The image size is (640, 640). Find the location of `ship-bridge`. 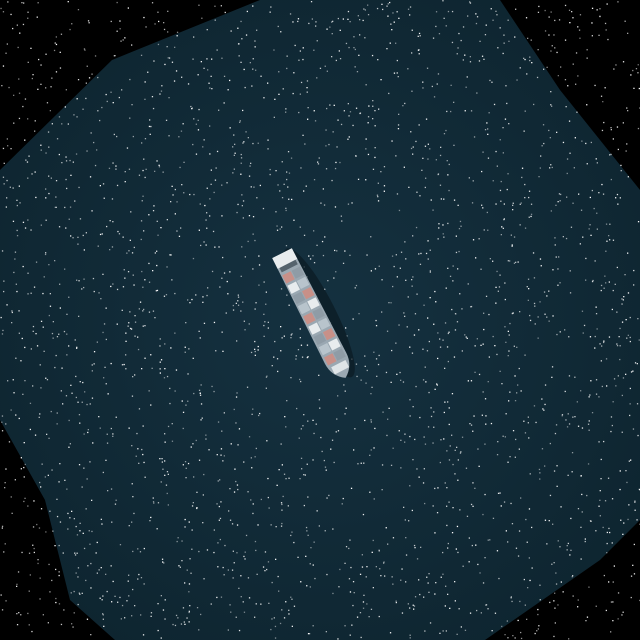

ship-bridge is located at coordinates (285, 258).